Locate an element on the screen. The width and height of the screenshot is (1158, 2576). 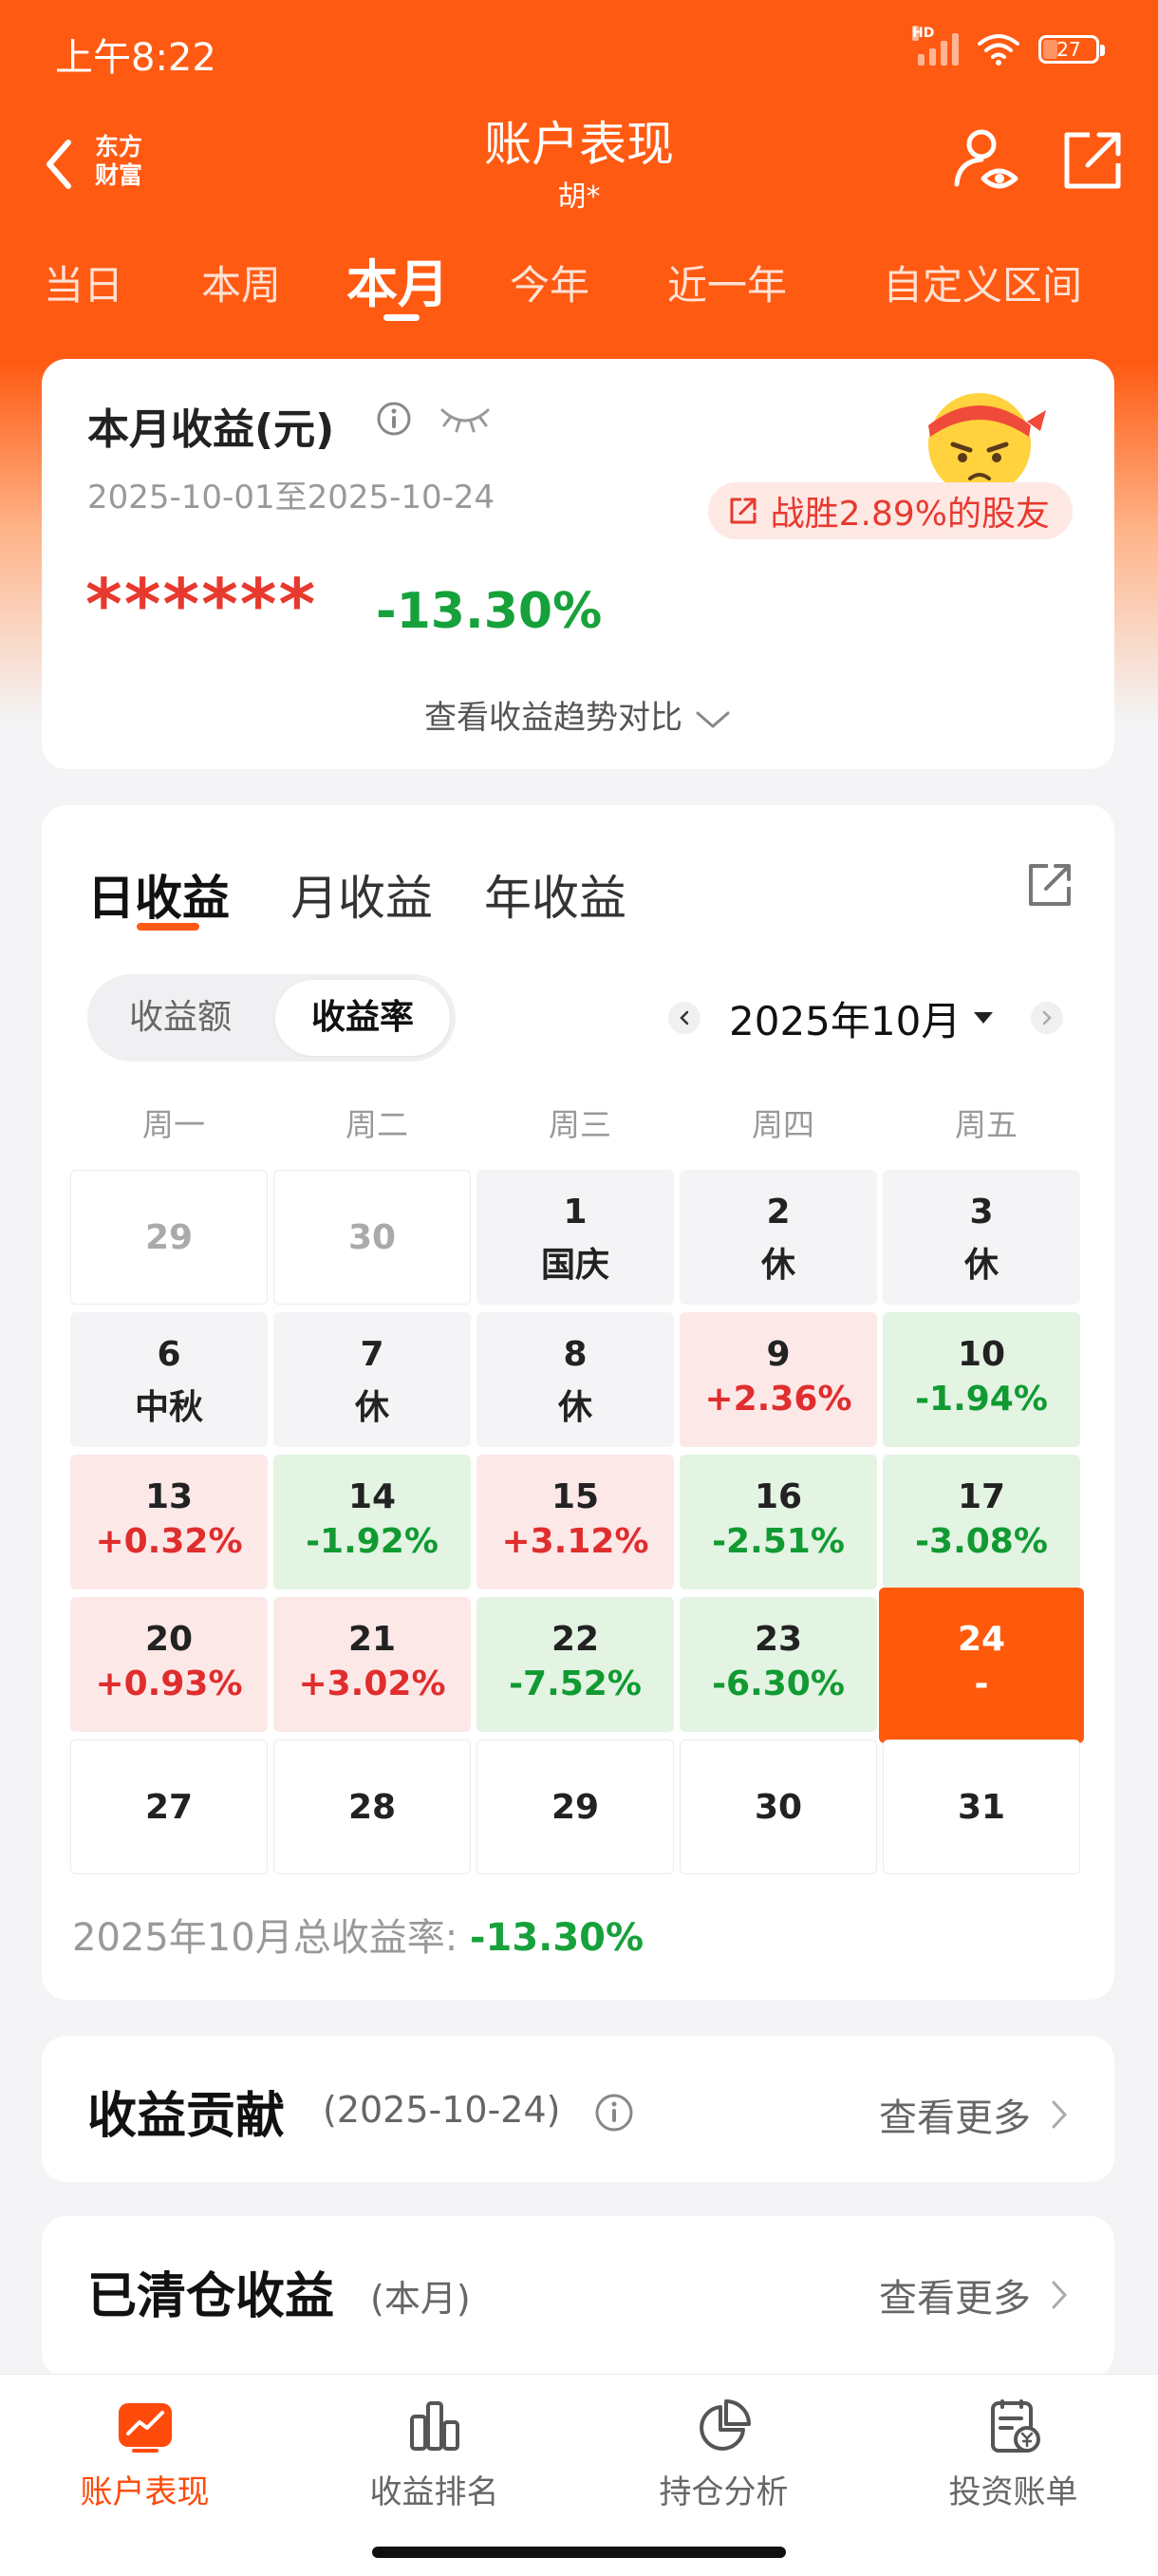
next-month-button is located at coordinates (1047, 1018).